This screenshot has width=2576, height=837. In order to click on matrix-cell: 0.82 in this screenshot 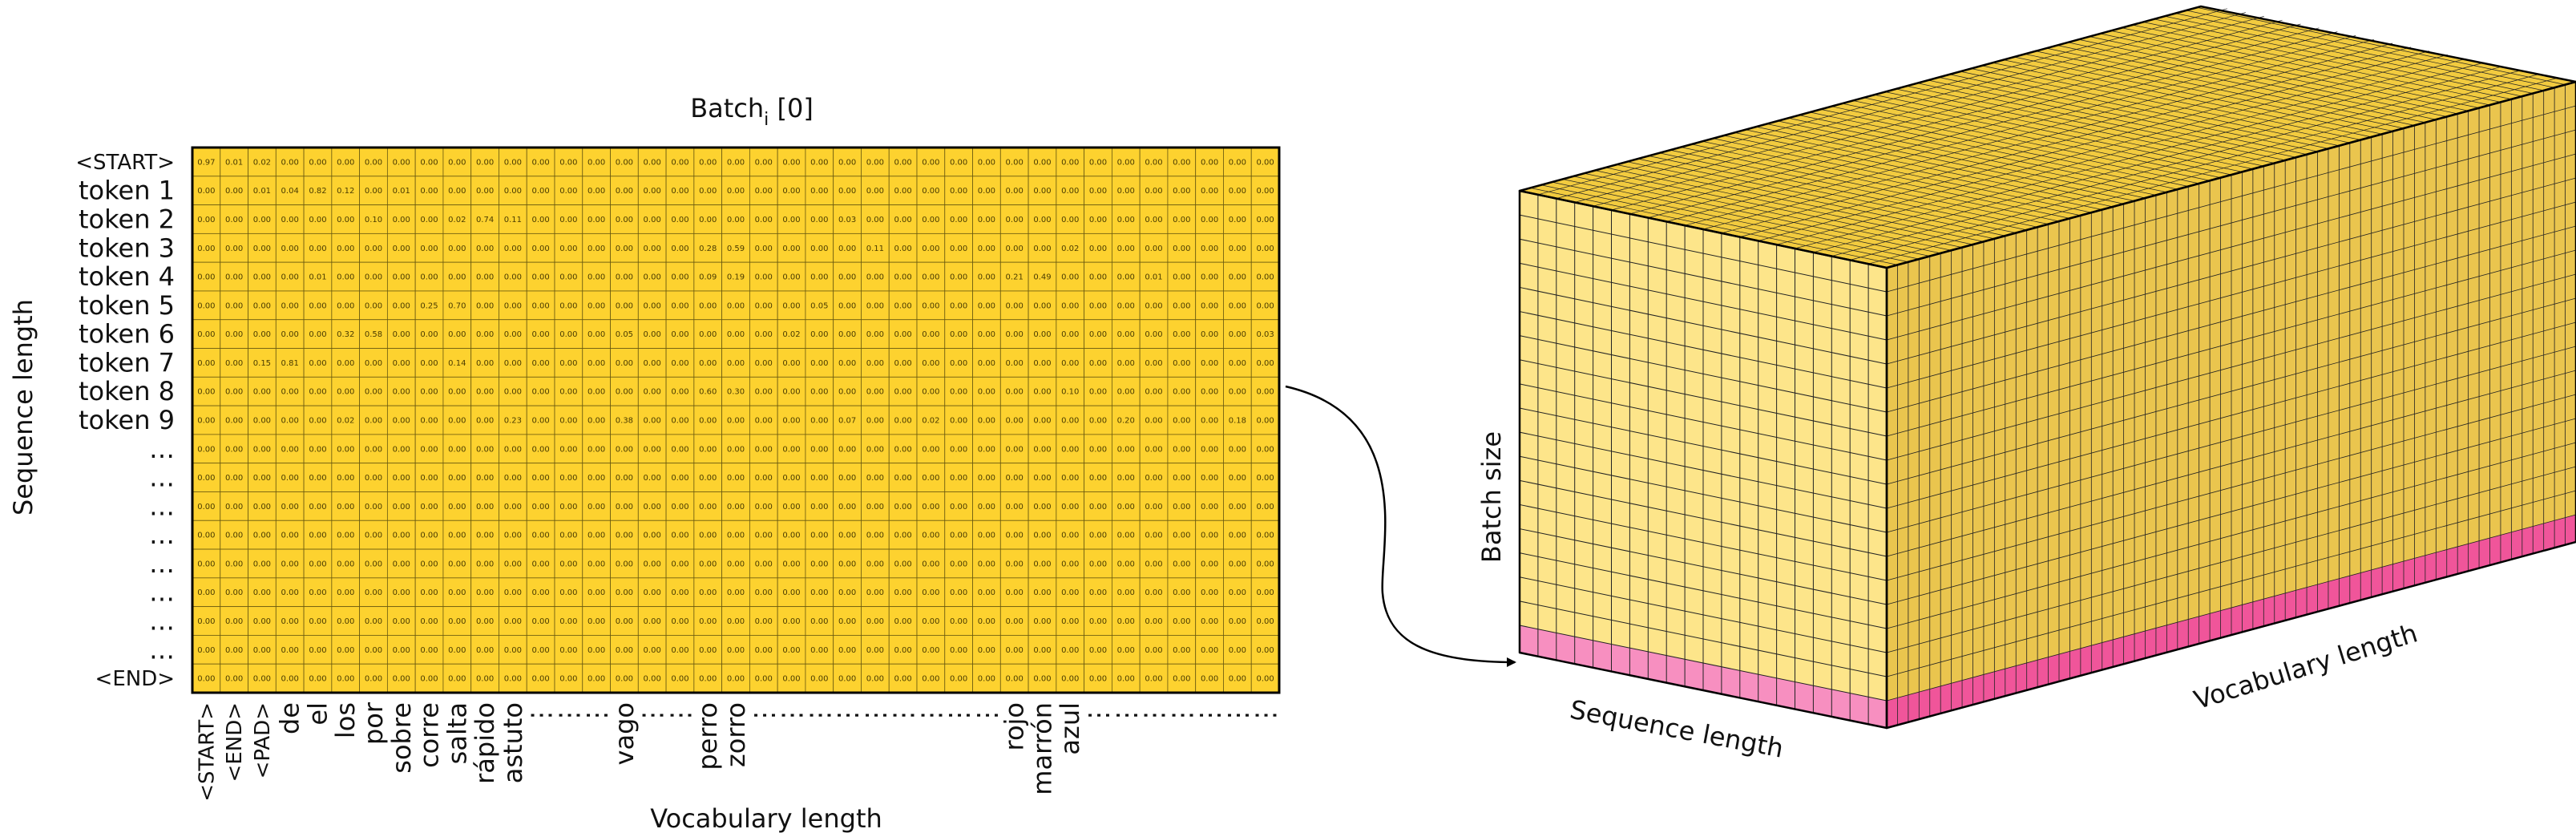, I will do `click(318, 190)`.